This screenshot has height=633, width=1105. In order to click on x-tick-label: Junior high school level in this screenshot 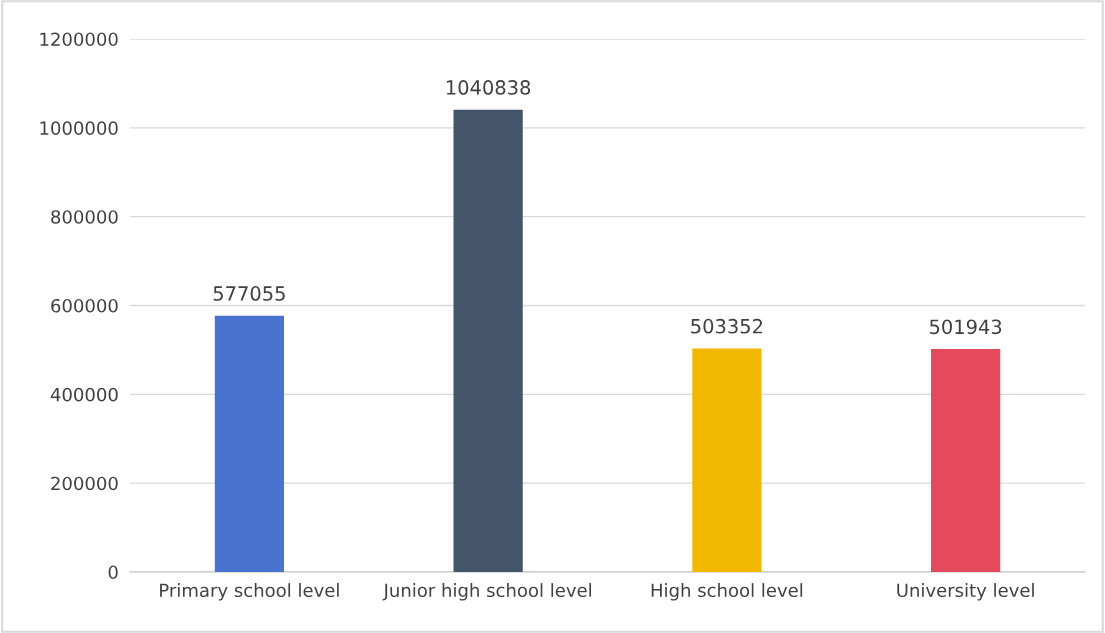, I will do `click(486, 592)`.